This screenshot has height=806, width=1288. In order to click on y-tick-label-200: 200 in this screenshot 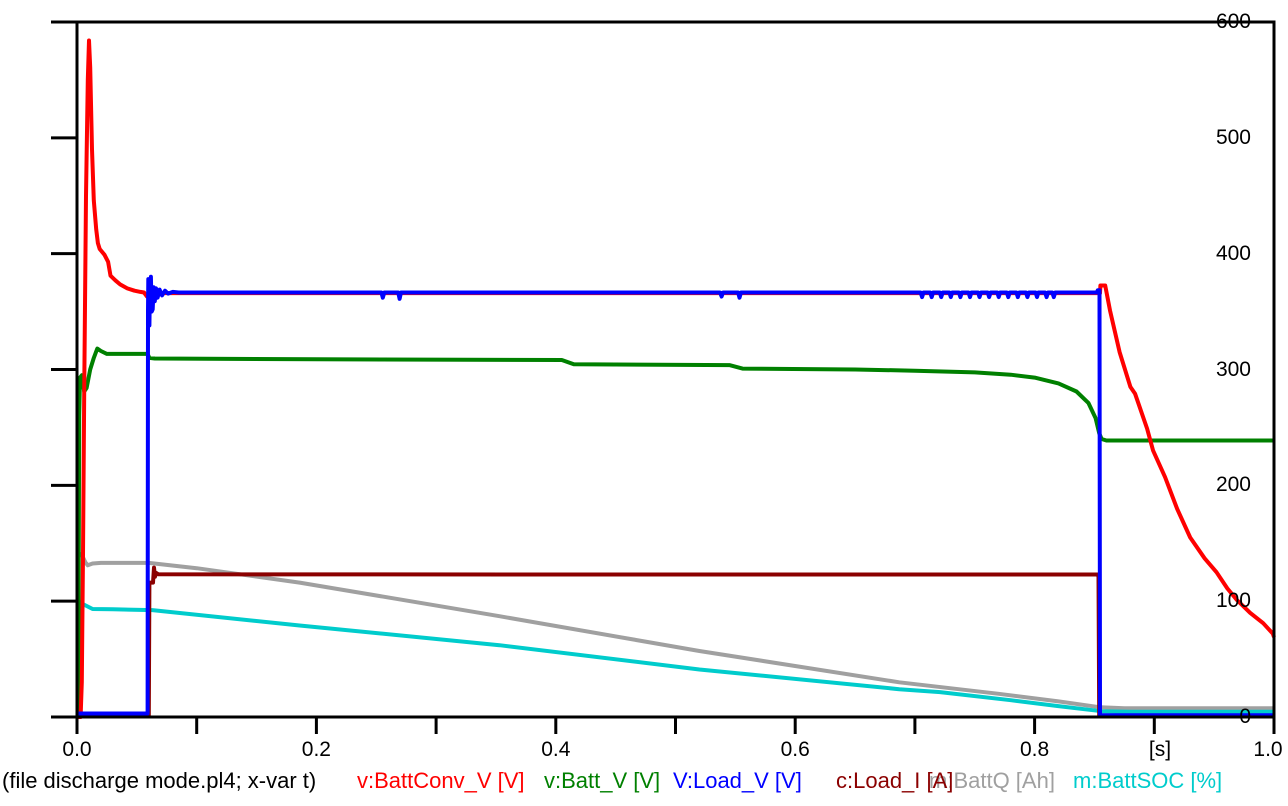, I will do `click(1233, 485)`.